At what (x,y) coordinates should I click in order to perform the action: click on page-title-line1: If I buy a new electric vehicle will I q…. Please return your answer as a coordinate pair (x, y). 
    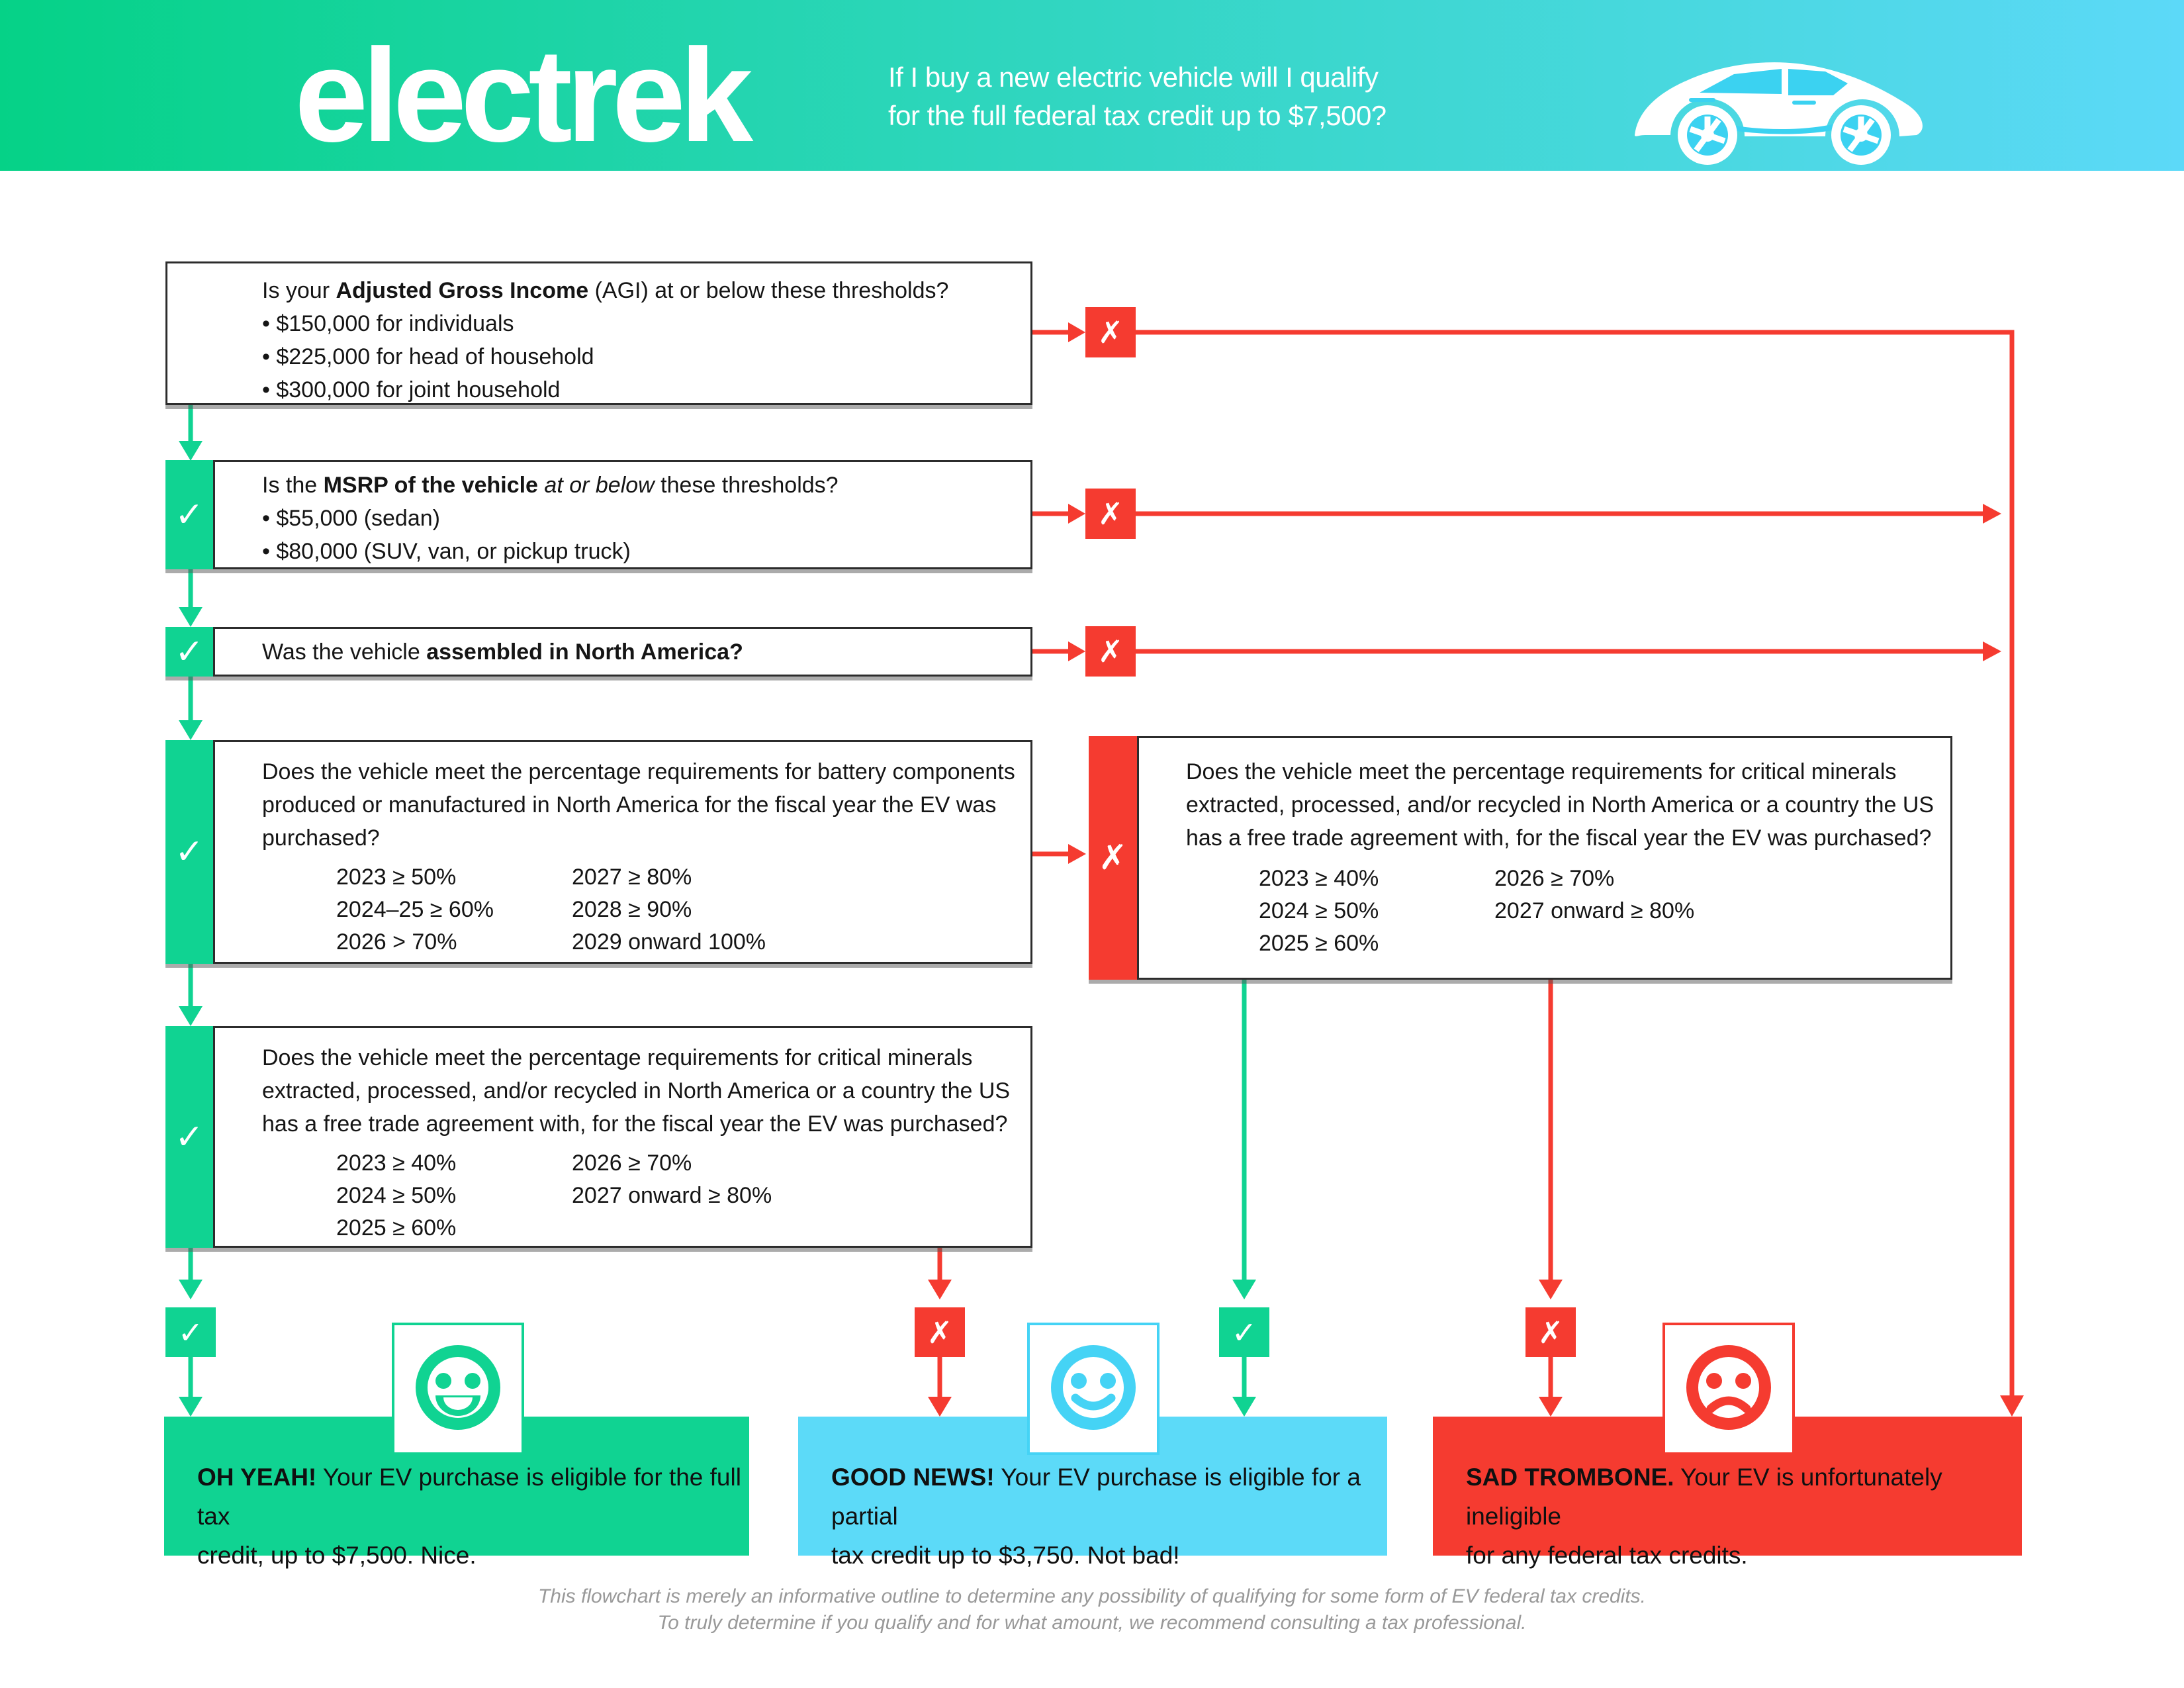
    Looking at the image, I should click on (1133, 77).